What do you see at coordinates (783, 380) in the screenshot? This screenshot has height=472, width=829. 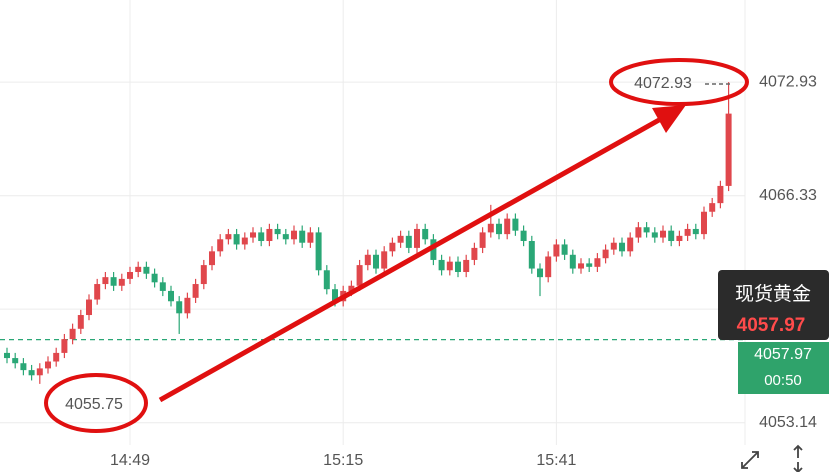 I see `countdown: 00:50` at bounding box center [783, 380].